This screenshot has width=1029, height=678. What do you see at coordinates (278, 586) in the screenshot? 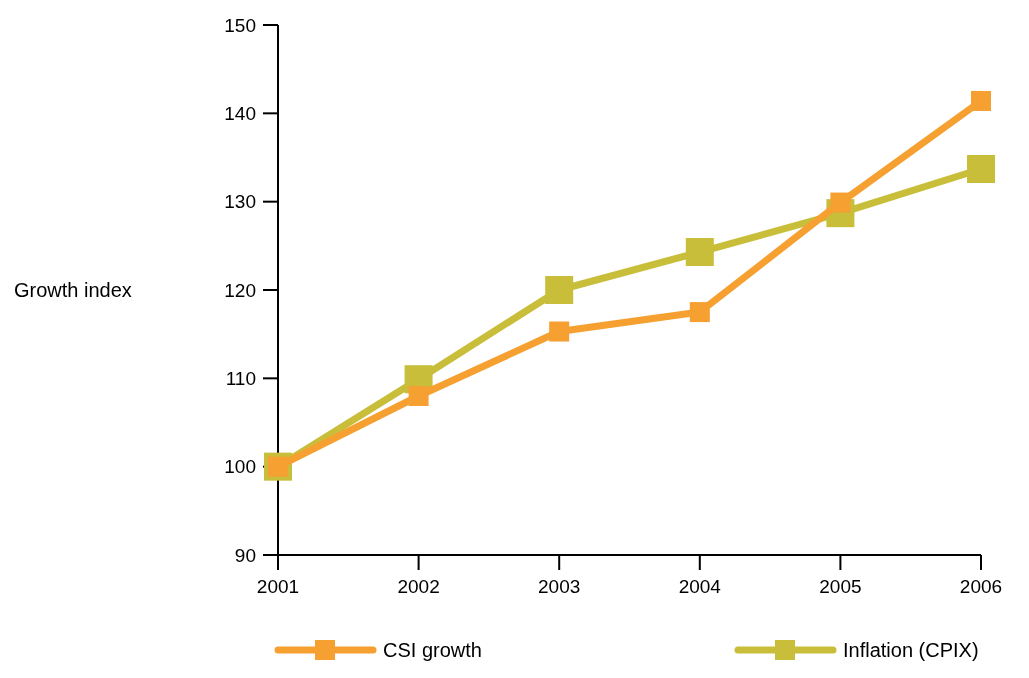
I see `x-tick-label: 2001` at bounding box center [278, 586].